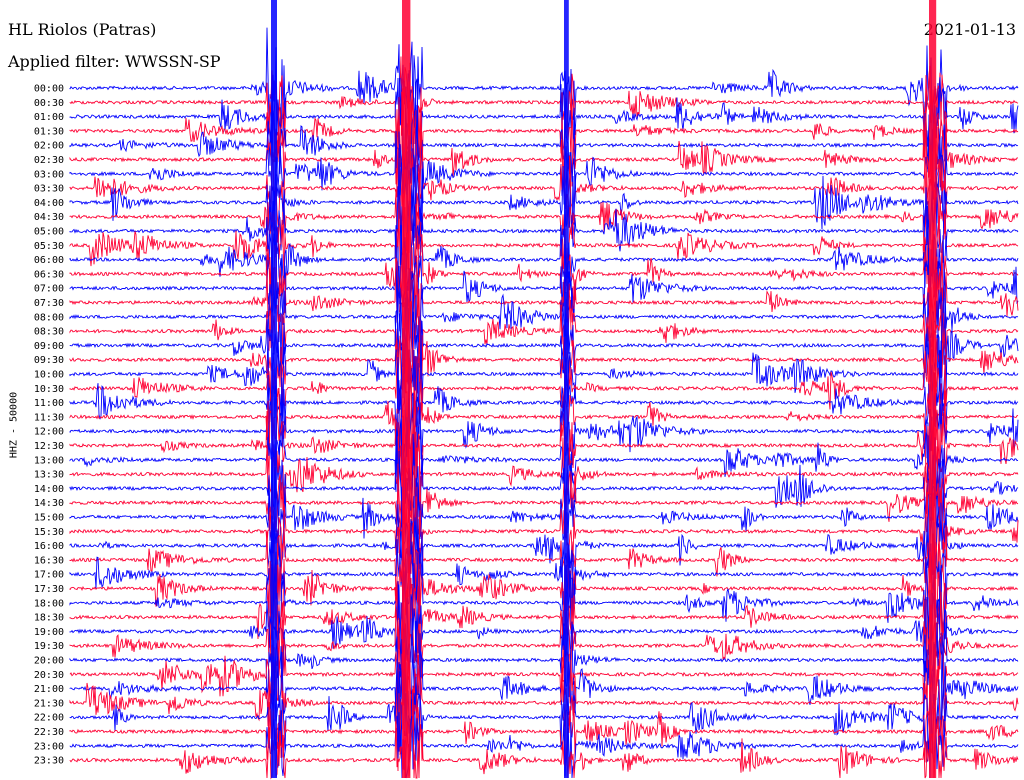  Describe the element at coordinates (49, 703) in the screenshot. I see `time-tick-label: 21:30` at that location.